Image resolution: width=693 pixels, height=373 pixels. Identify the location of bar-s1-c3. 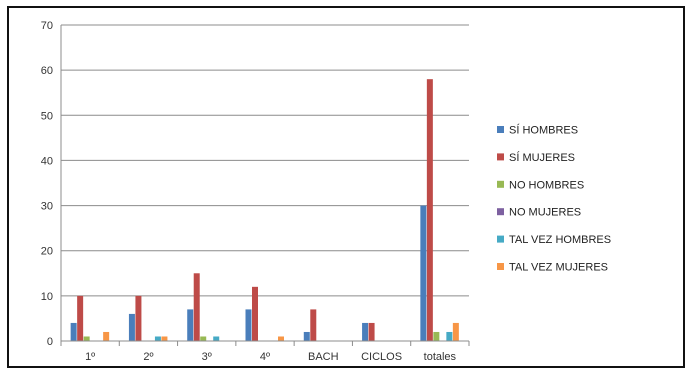
(255, 313).